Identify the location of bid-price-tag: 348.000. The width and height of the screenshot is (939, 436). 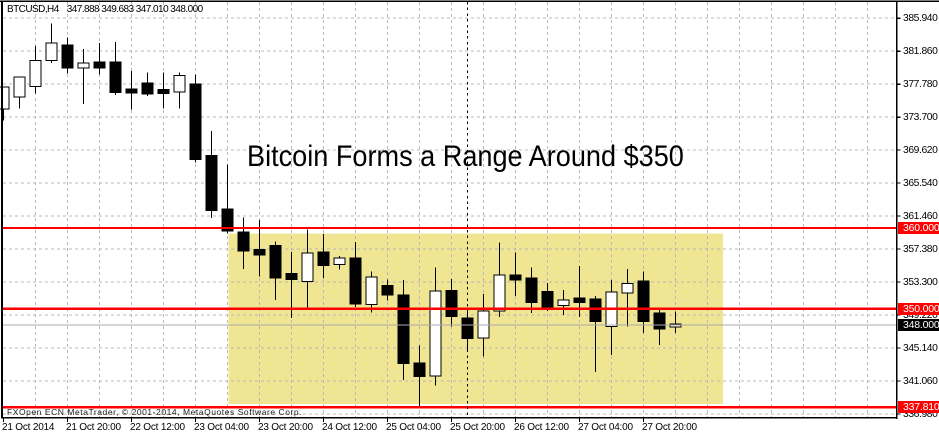
(918, 324).